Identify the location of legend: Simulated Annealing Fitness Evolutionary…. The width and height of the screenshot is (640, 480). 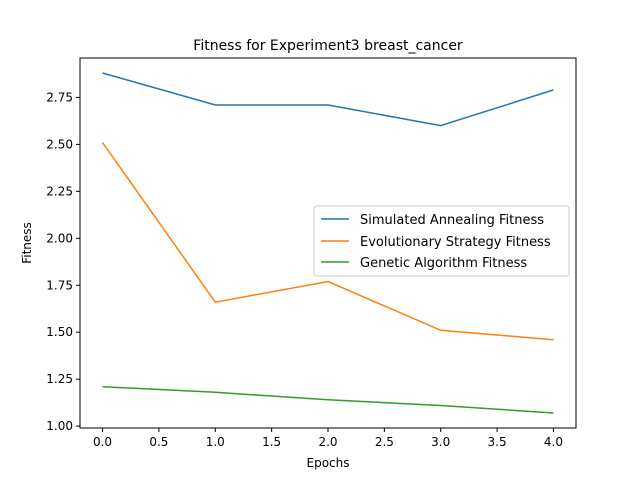
(441, 241).